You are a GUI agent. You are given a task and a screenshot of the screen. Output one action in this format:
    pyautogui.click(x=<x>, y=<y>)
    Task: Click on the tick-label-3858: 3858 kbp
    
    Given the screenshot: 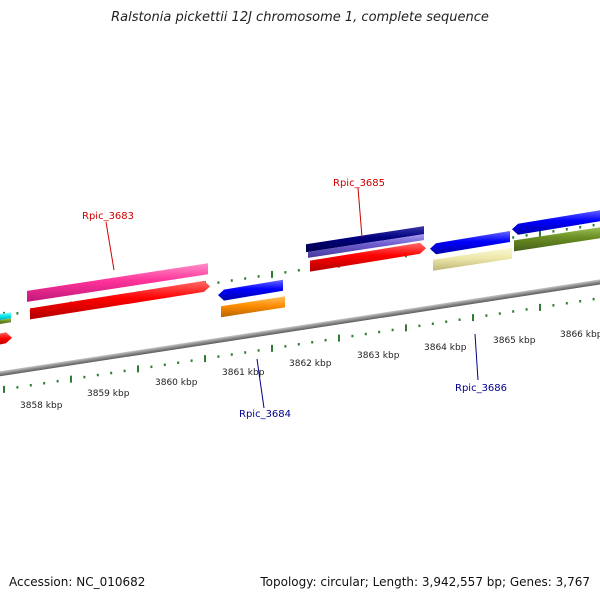 What is the action you would take?
    pyautogui.click(x=41, y=406)
    